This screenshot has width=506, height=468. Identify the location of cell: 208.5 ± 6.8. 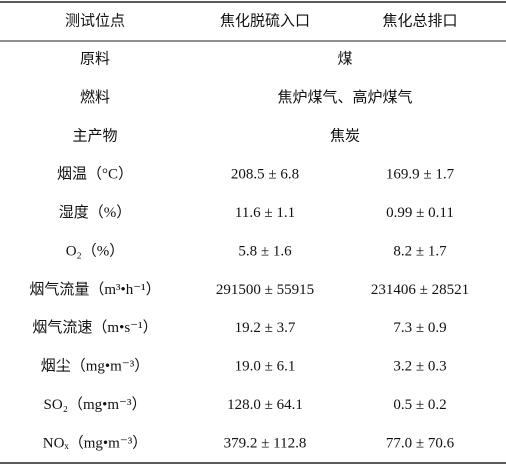
(265, 175).